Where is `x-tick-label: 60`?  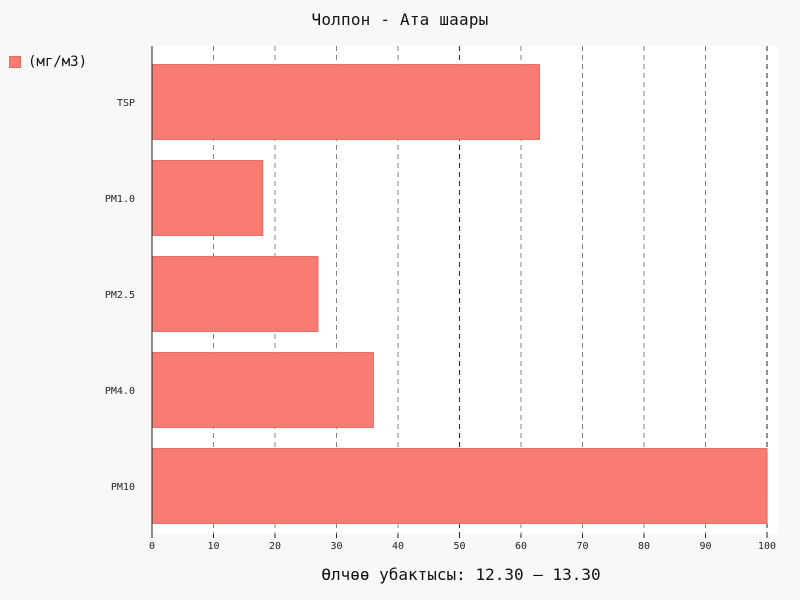 x-tick-label: 60 is located at coordinates (521, 546).